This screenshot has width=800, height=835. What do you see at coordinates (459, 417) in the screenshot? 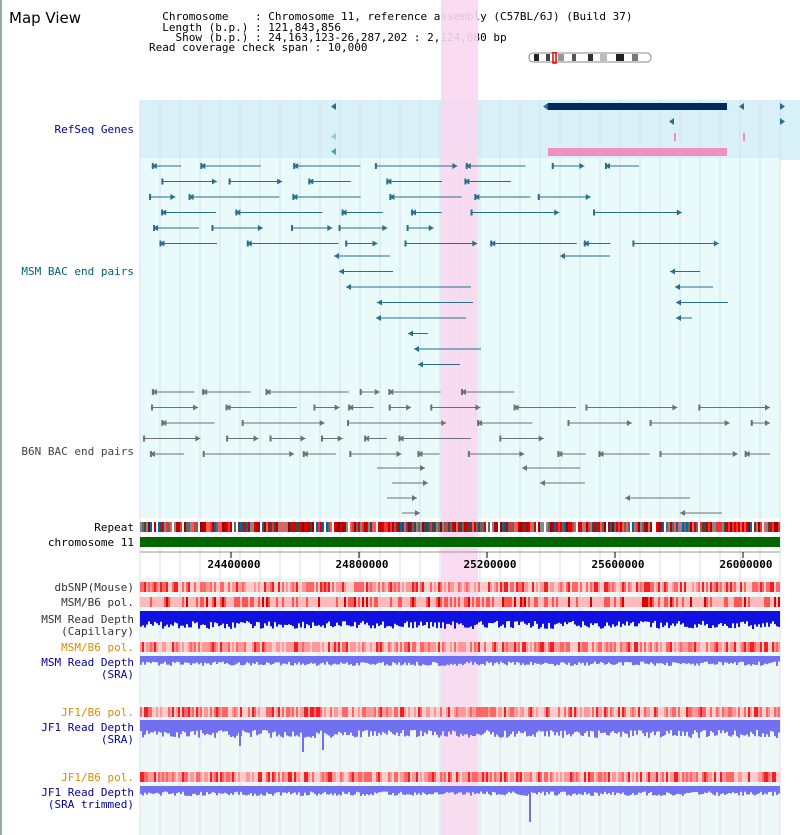
I see `highlight-region` at bounding box center [459, 417].